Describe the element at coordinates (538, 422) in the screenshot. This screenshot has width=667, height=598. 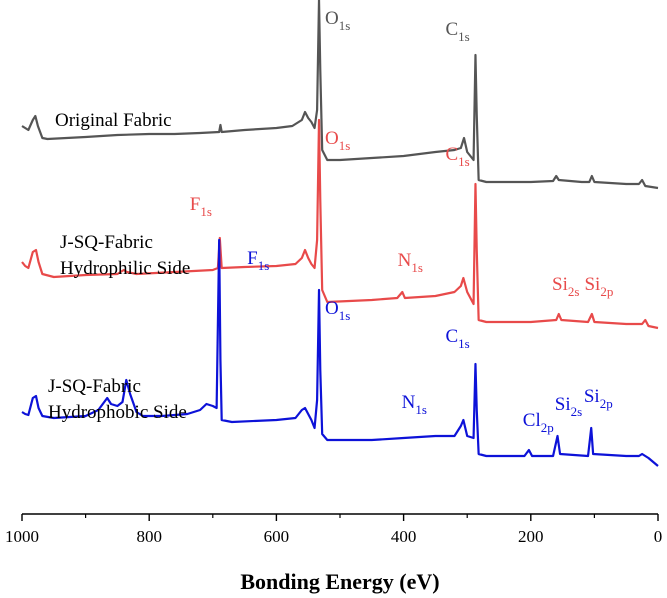
I see `peak-label: Cl2p` at that location.